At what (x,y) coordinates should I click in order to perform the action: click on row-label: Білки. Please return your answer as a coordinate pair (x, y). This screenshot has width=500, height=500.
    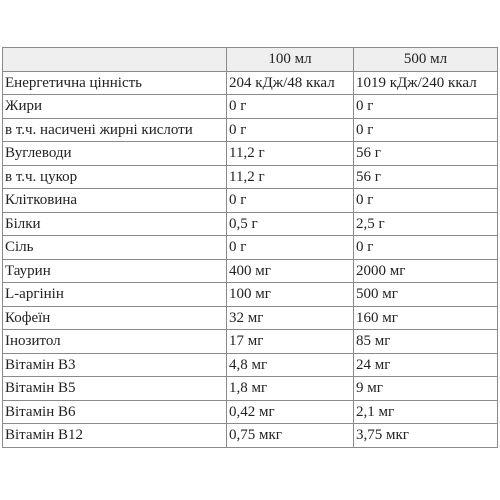
    Looking at the image, I should click on (114, 223).